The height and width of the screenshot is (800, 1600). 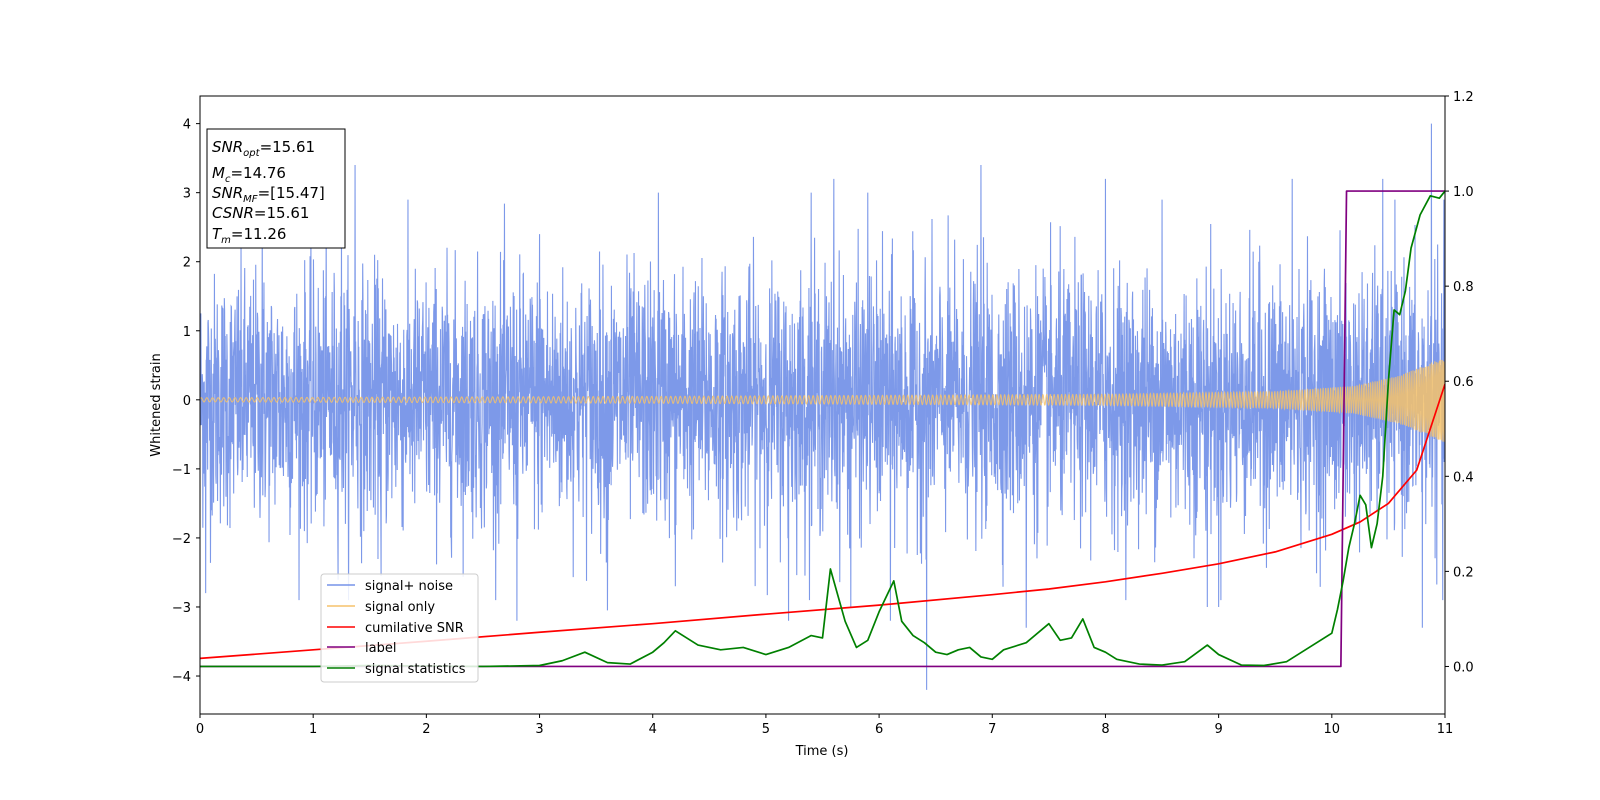 I want to click on y-tick-label-right: 0.4, so click(x=1463, y=477).